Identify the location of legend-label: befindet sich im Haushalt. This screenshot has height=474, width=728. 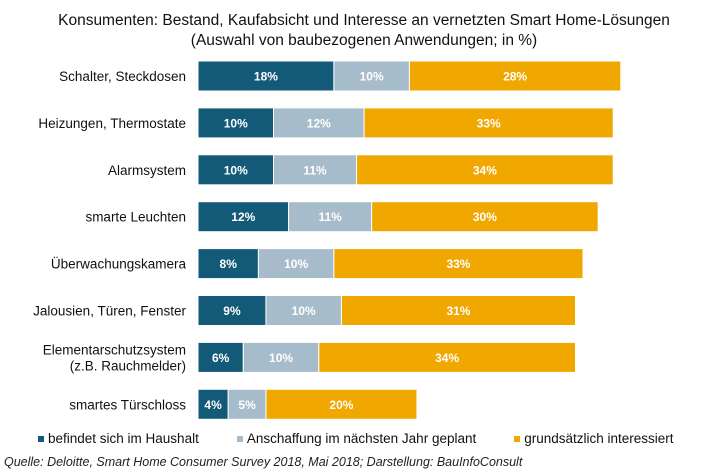
(123, 438).